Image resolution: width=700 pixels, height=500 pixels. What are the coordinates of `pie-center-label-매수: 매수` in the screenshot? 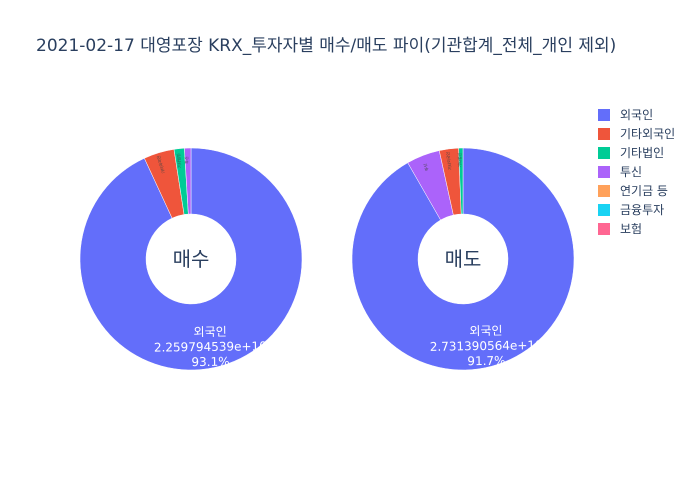 It's located at (191, 259).